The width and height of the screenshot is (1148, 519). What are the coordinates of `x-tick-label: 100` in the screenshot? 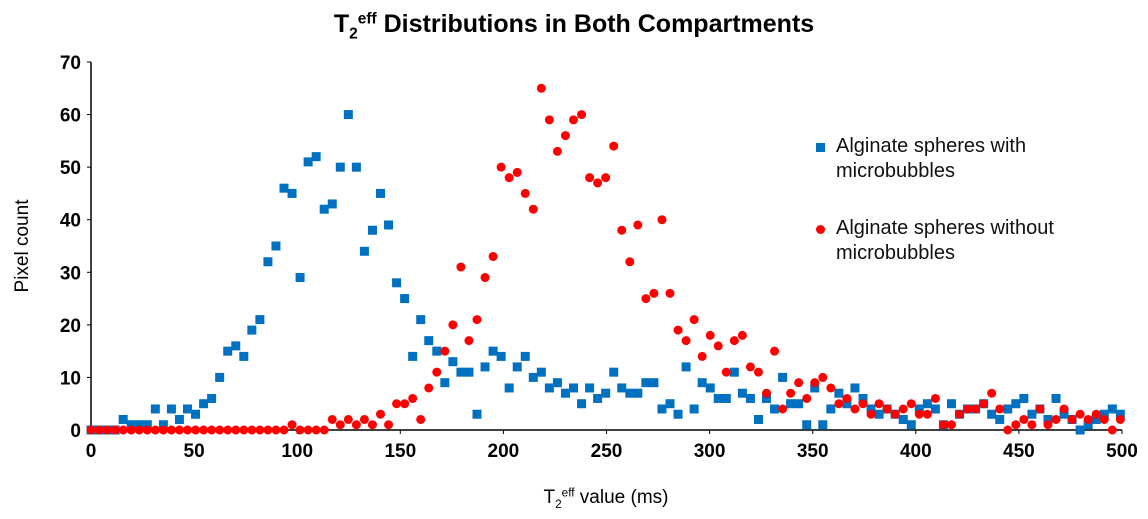 It's located at (297, 451).